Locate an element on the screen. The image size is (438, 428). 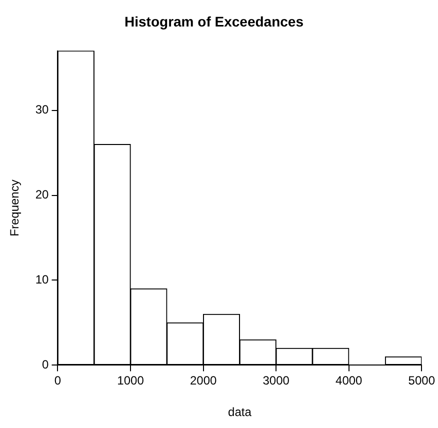
x-tick-label: 5000 is located at coordinates (422, 381).